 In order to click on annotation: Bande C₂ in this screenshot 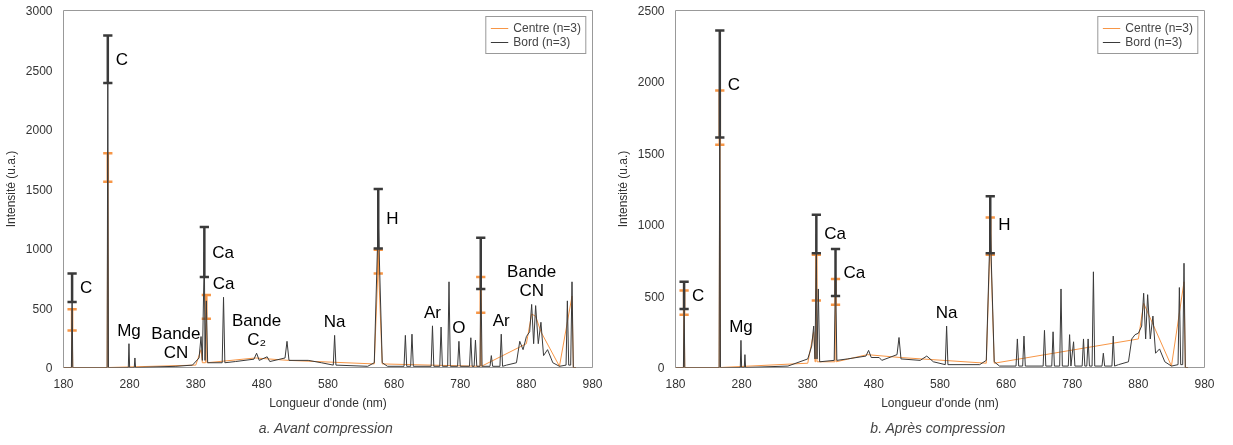, I will do `click(257, 330)`.